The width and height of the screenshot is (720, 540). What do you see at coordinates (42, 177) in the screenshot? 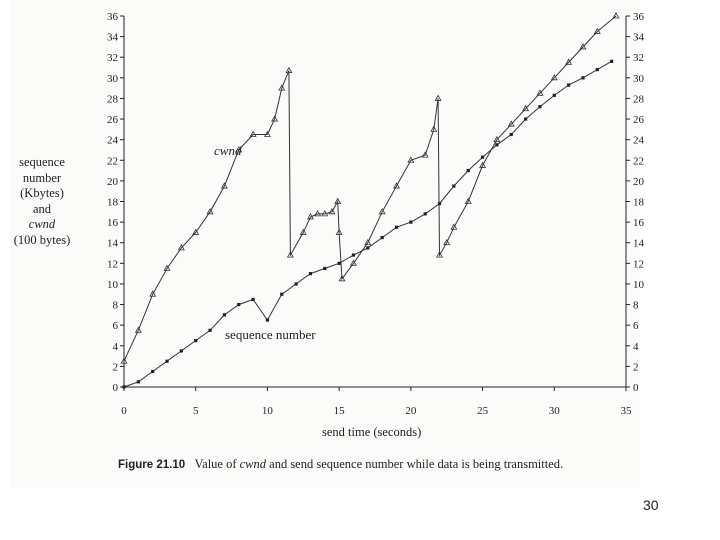
I see `y-axis-label-line: number` at bounding box center [42, 177].